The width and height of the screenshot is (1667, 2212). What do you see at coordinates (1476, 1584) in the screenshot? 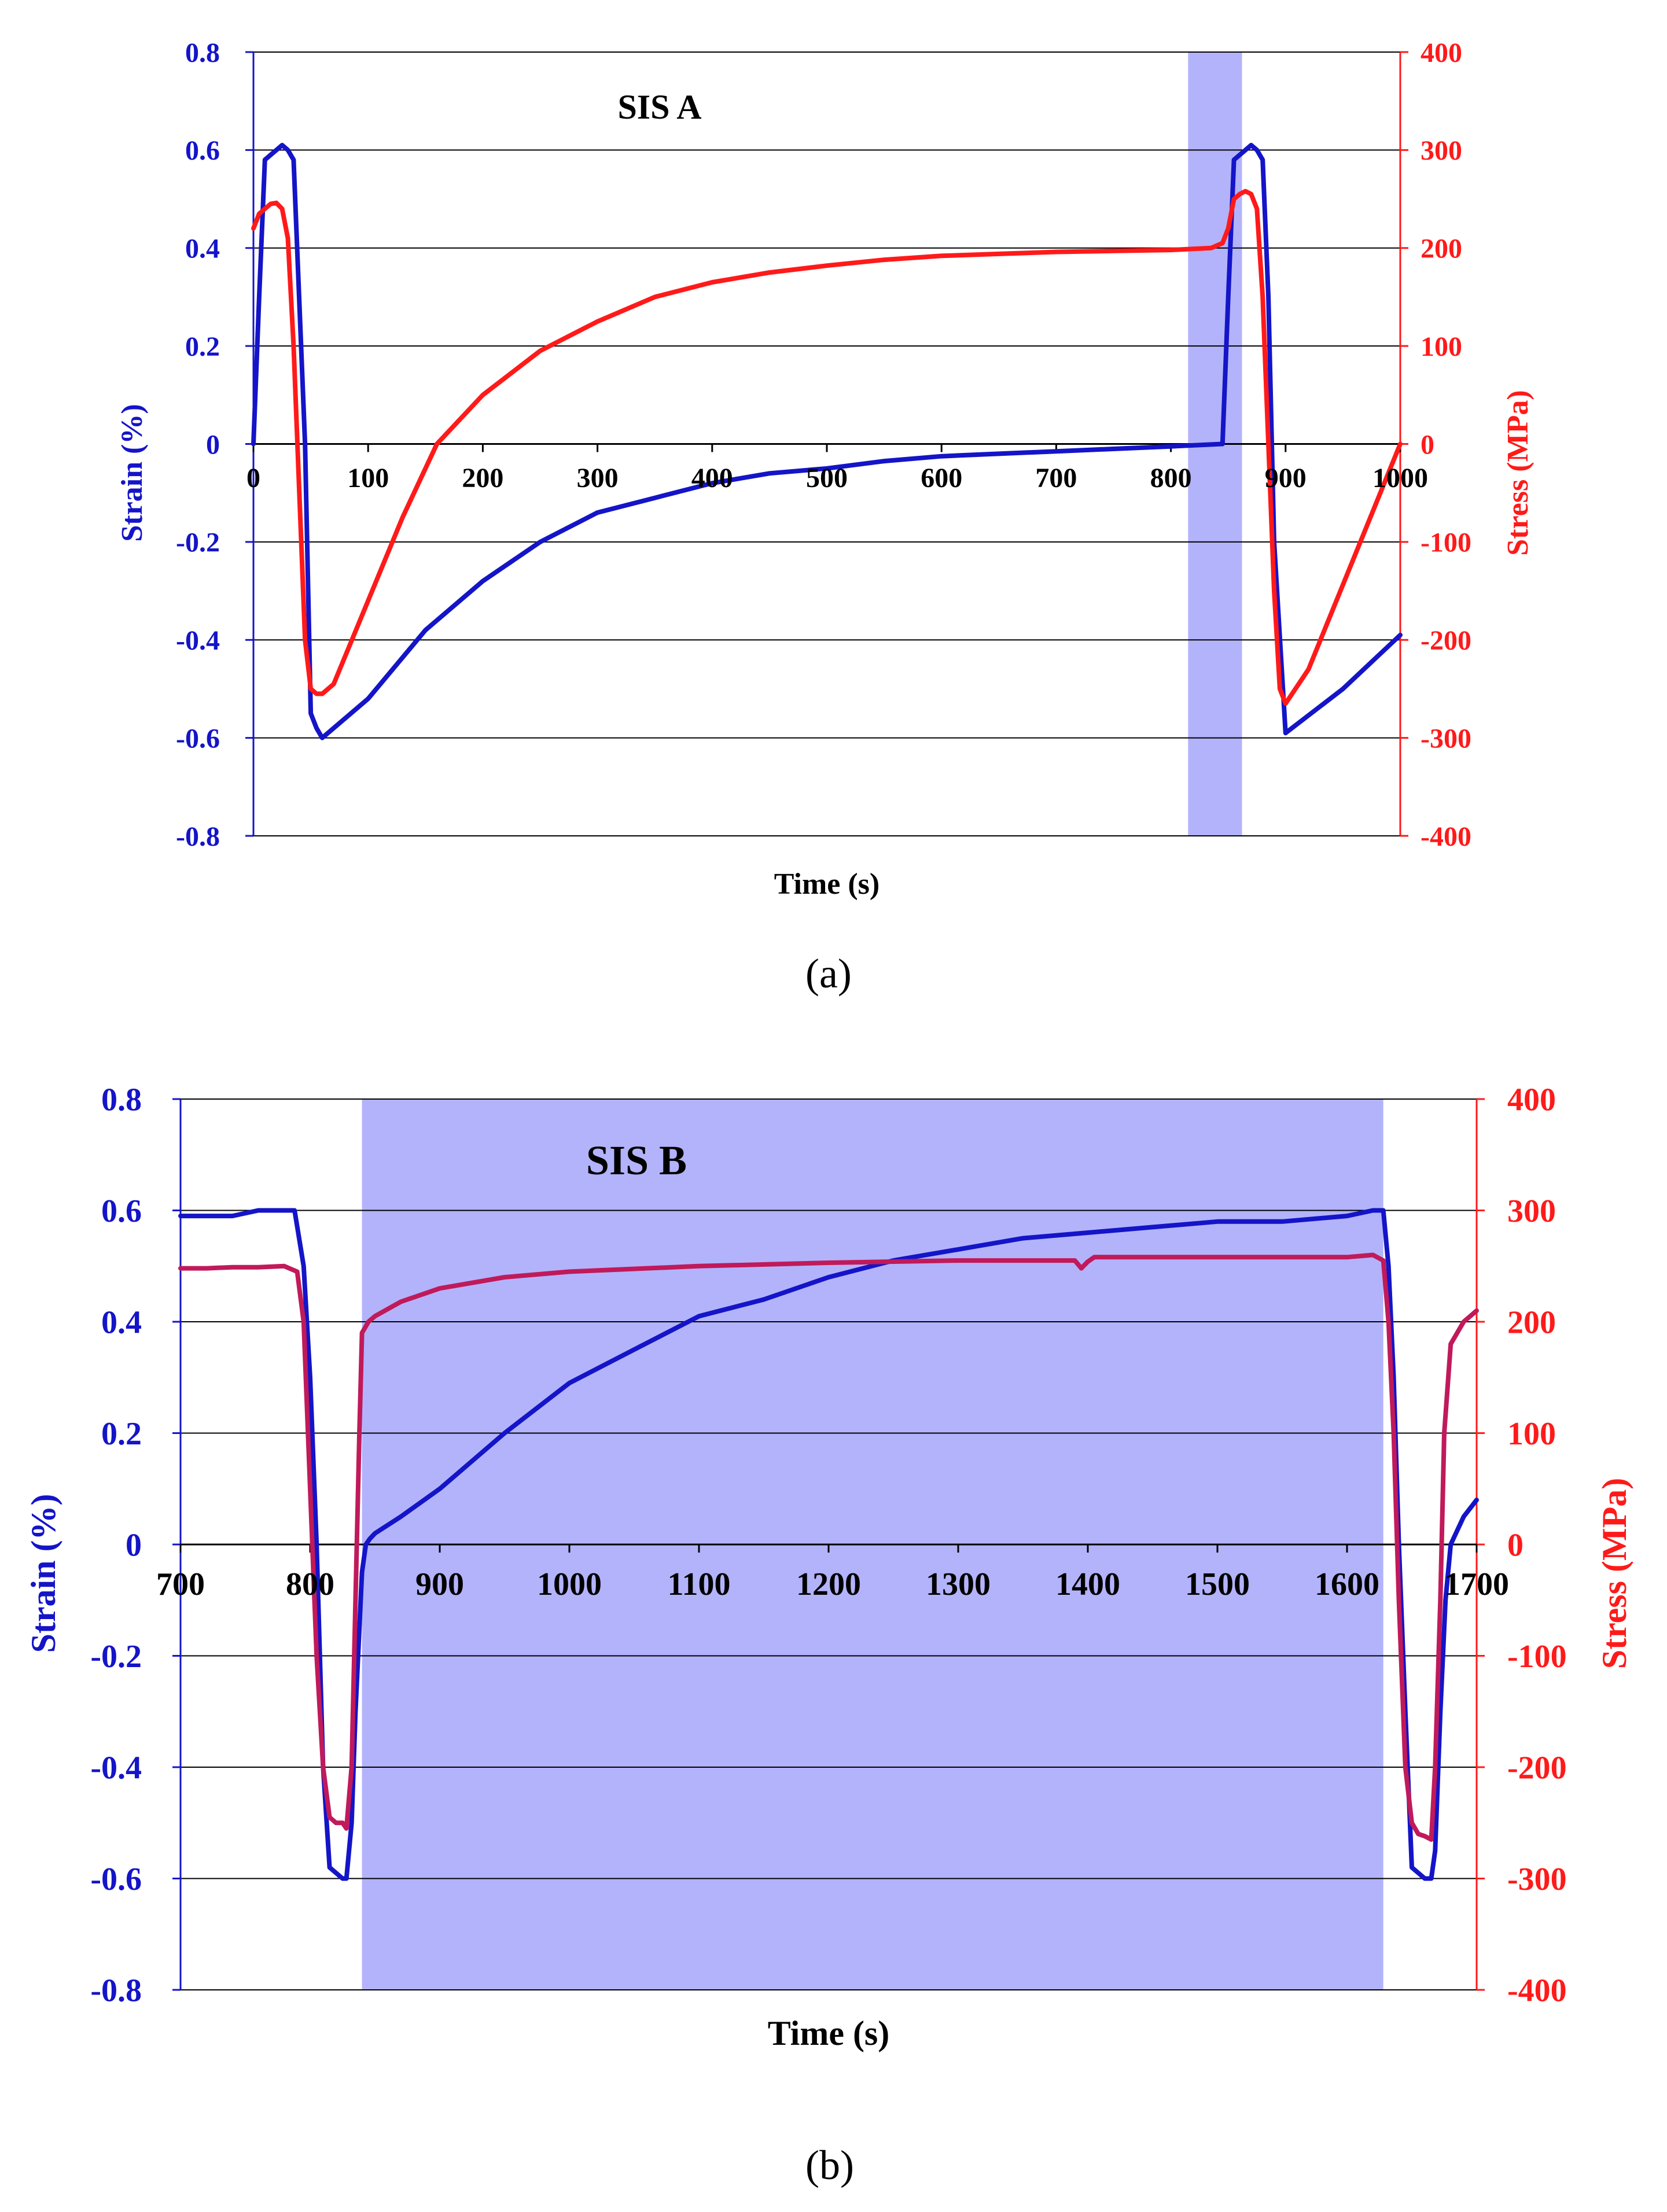
I see `x-tick-label: 1700` at bounding box center [1476, 1584].